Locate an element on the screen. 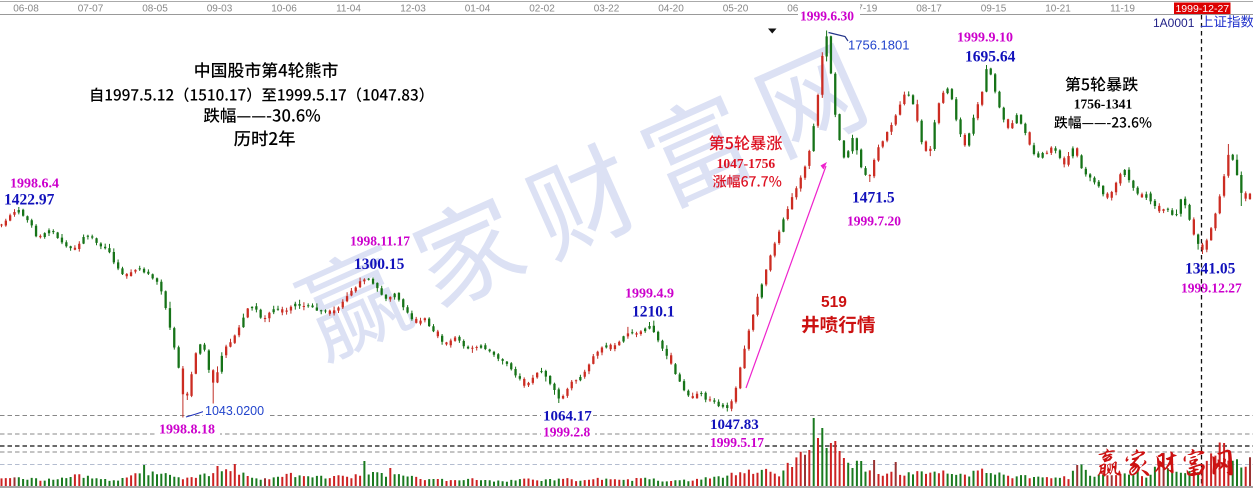 Image resolution: width=1253 pixels, height=494 pixels. svg-text: 1756-1341 is located at coordinates (1103, 104).